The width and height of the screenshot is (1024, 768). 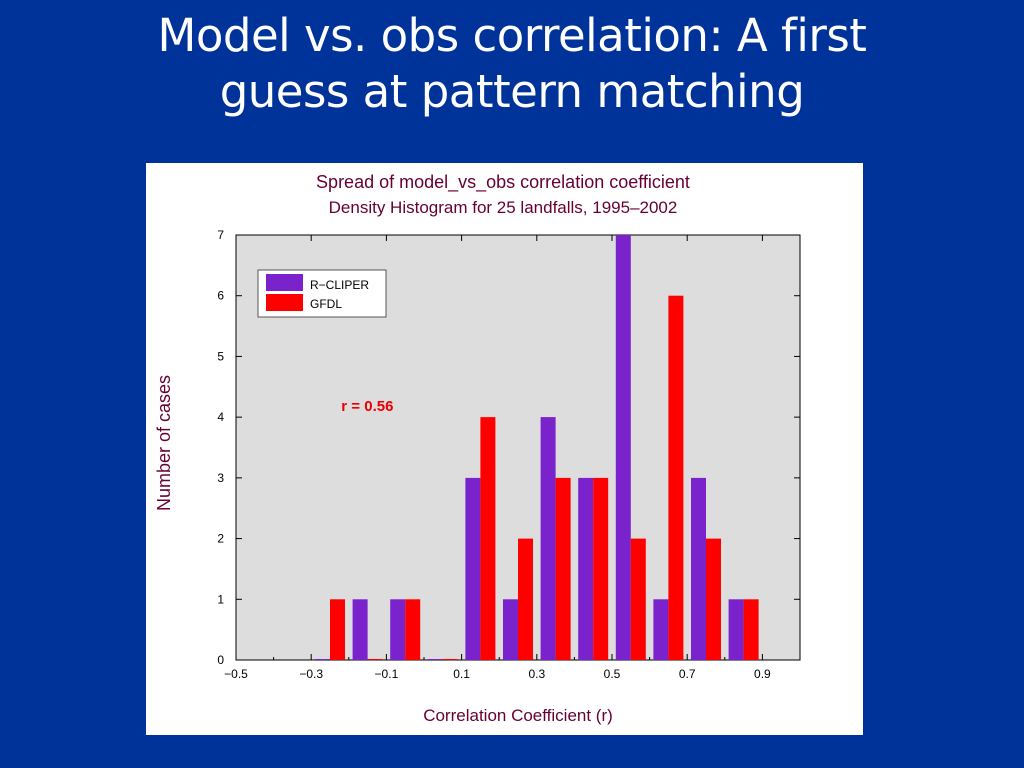 I want to click on x-tick-label-0: −0.5, so click(x=236, y=674).